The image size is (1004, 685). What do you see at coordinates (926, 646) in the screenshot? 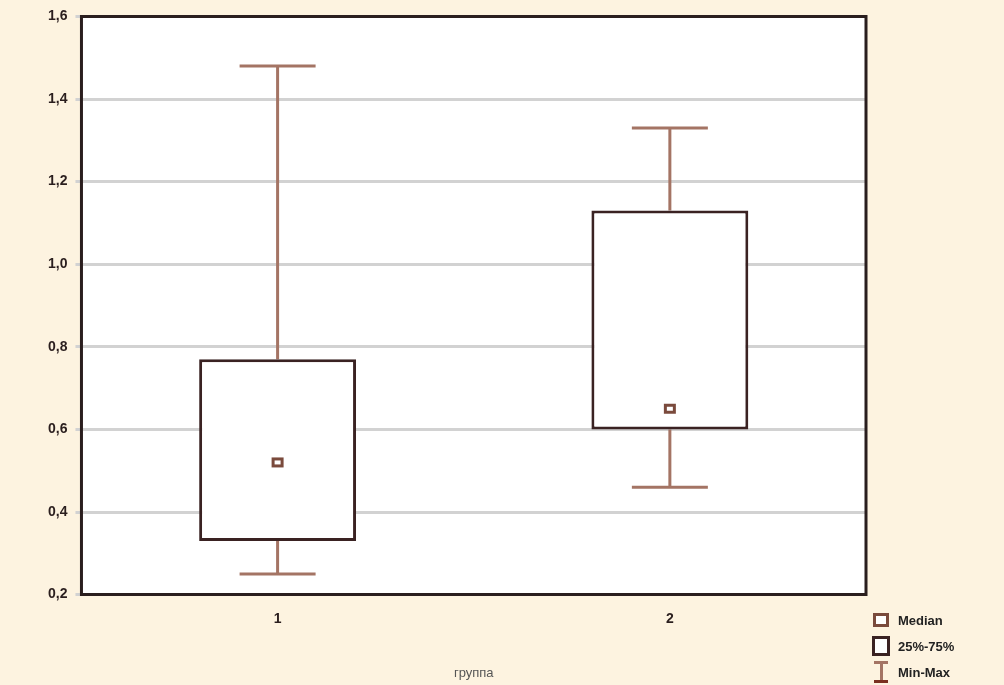
I see `text: 25%-75%` at bounding box center [926, 646].